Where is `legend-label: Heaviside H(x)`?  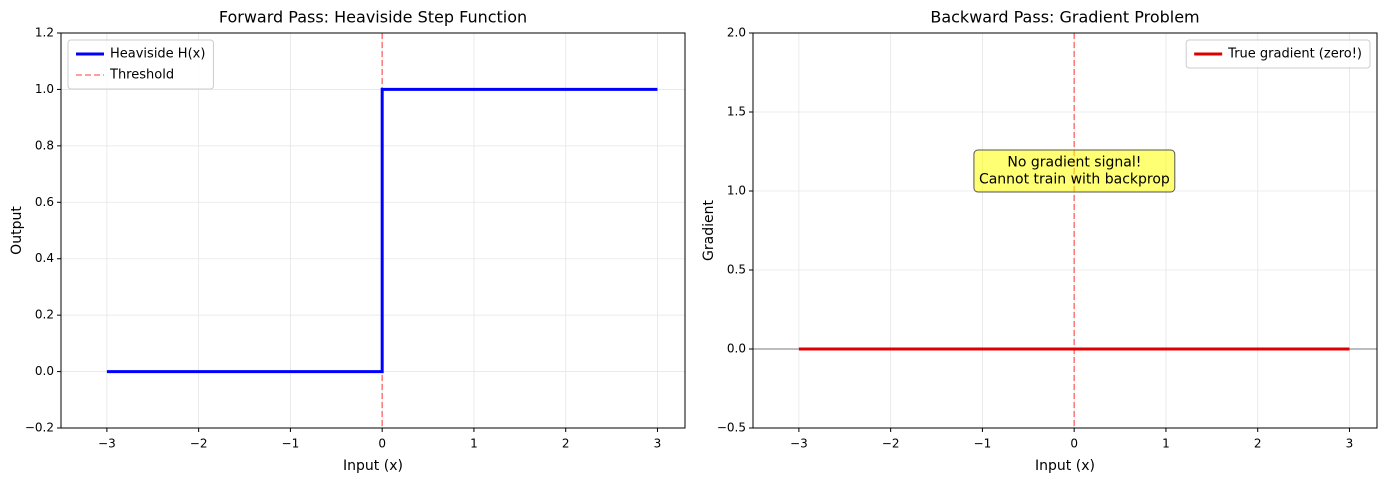 legend-label: Heaviside H(x) is located at coordinates (157, 54).